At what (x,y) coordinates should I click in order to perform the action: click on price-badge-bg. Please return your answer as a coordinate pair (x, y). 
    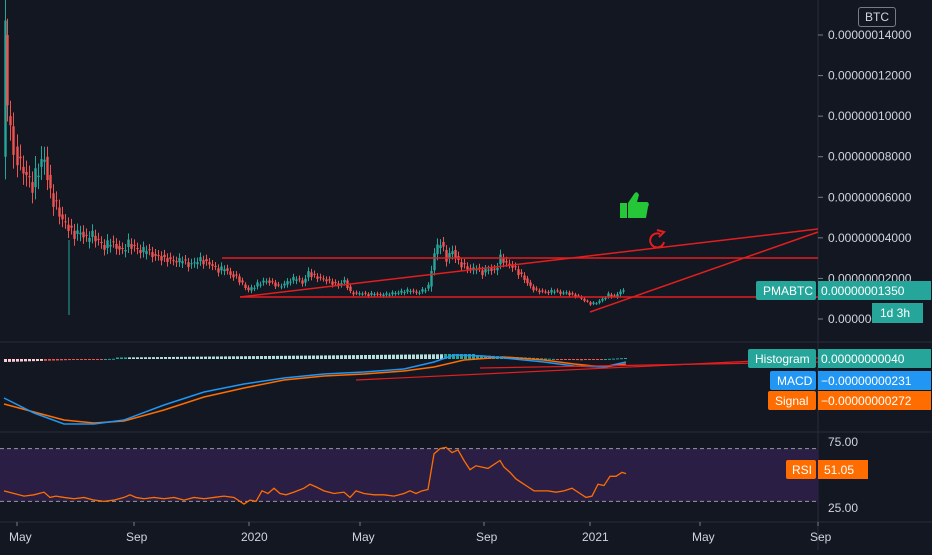
    Looking at the image, I should click on (874, 290).